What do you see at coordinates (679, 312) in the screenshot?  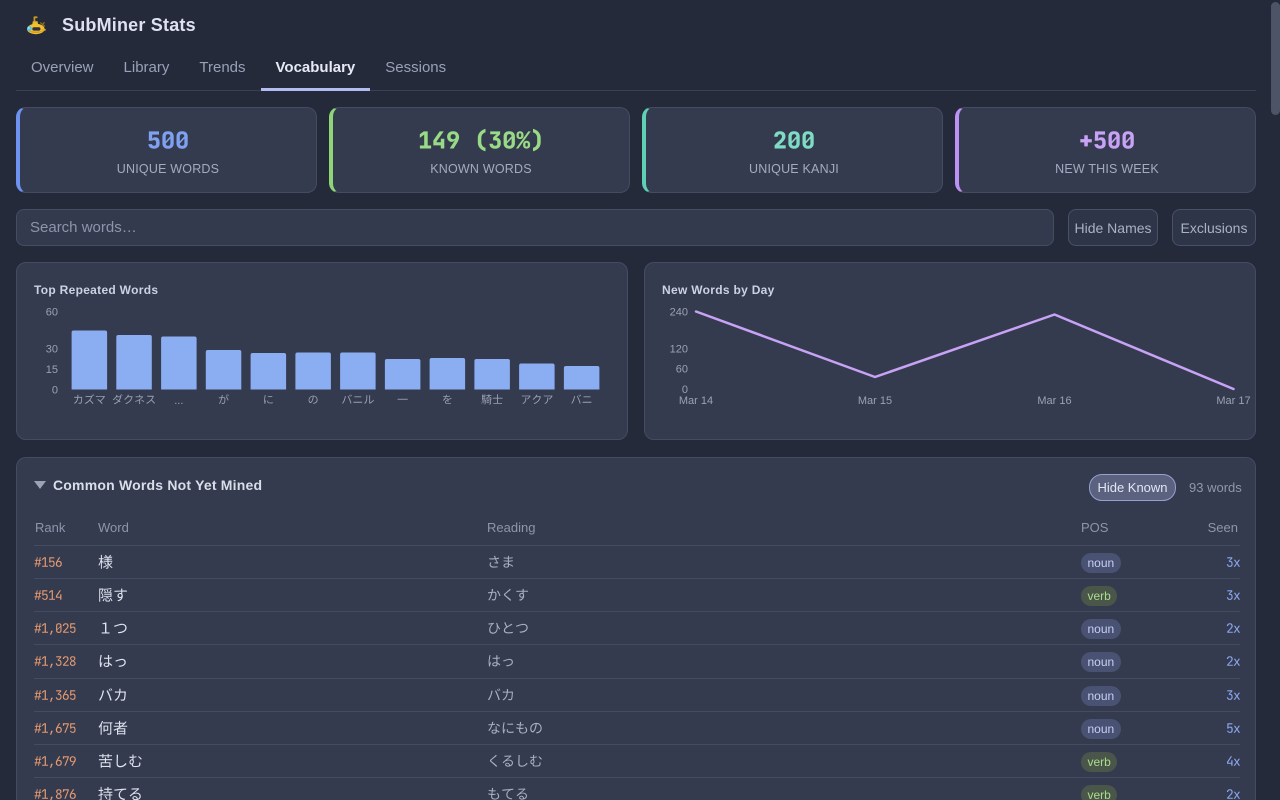 I see `svg-text: 240` at bounding box center [679, 312].